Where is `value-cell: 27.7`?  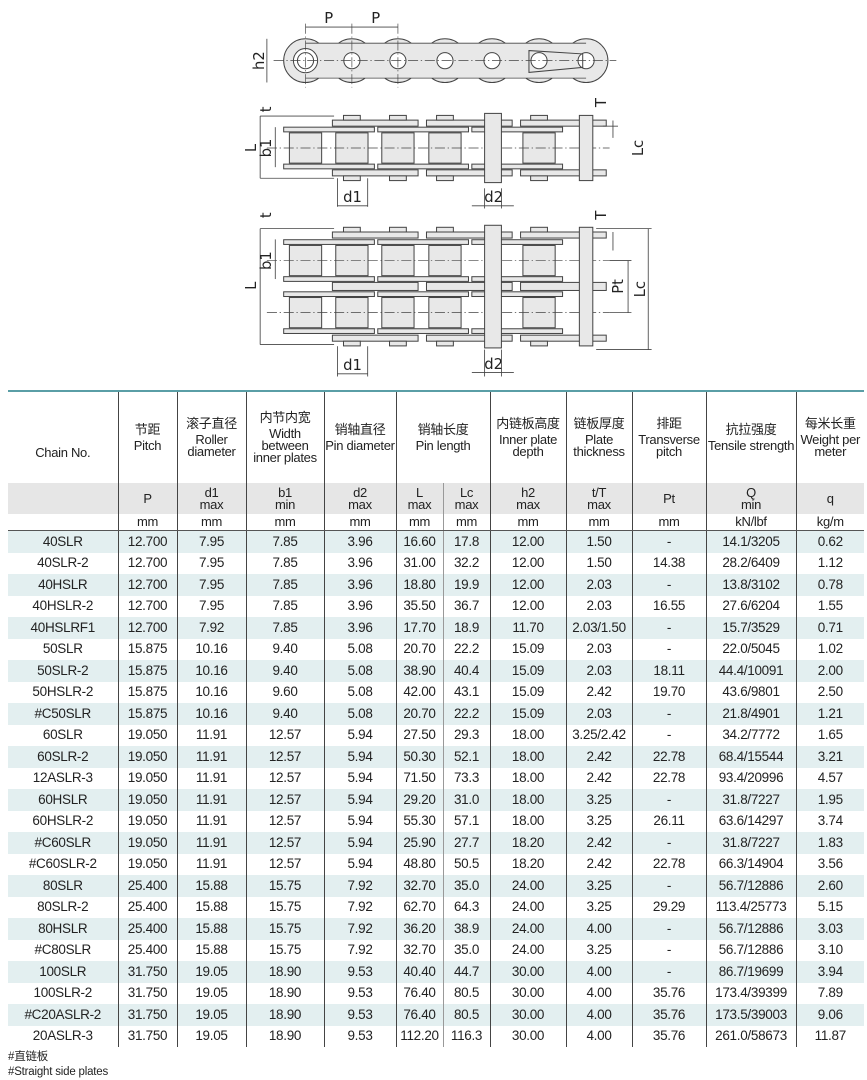 value-cell: 27.7 is located at coordinates (466, 843).